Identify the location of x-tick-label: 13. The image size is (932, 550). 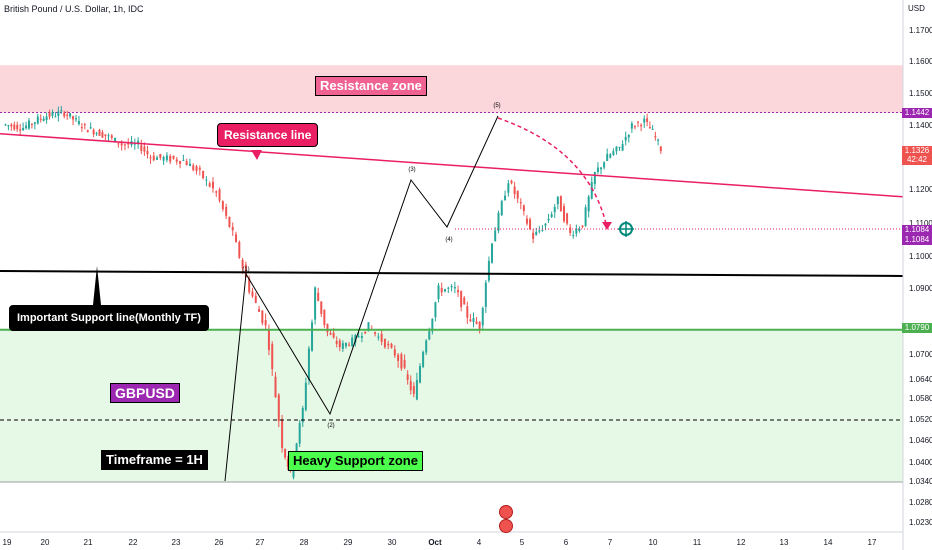
(784, 542).